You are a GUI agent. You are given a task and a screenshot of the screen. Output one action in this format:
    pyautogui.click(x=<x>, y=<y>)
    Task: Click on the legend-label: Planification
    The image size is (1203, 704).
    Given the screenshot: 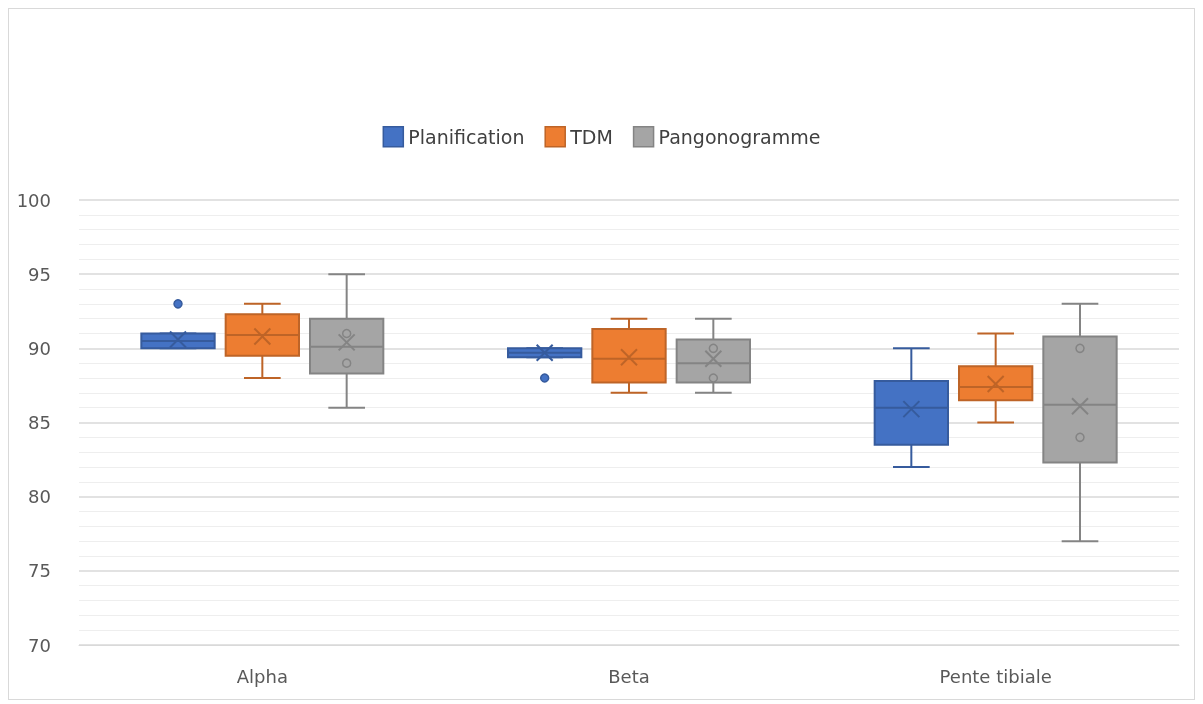 What is the action you would take?
    pyautogui.click(x=466, y=136)
    